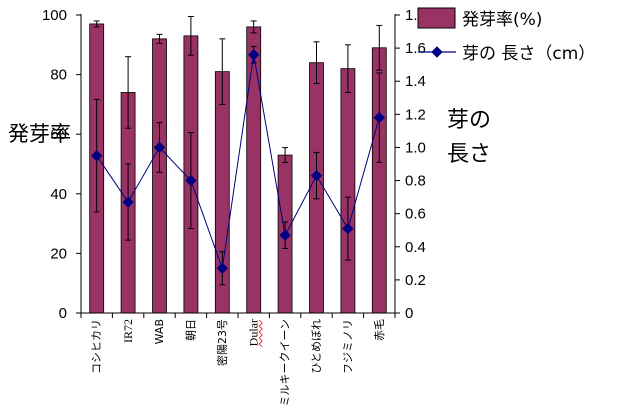 The height and width of the screenshot is (415, 620). Describe the element at coordinates (316, 346) in the screenshot. I see `x-tick-label: ひとめぼれ` at that location.